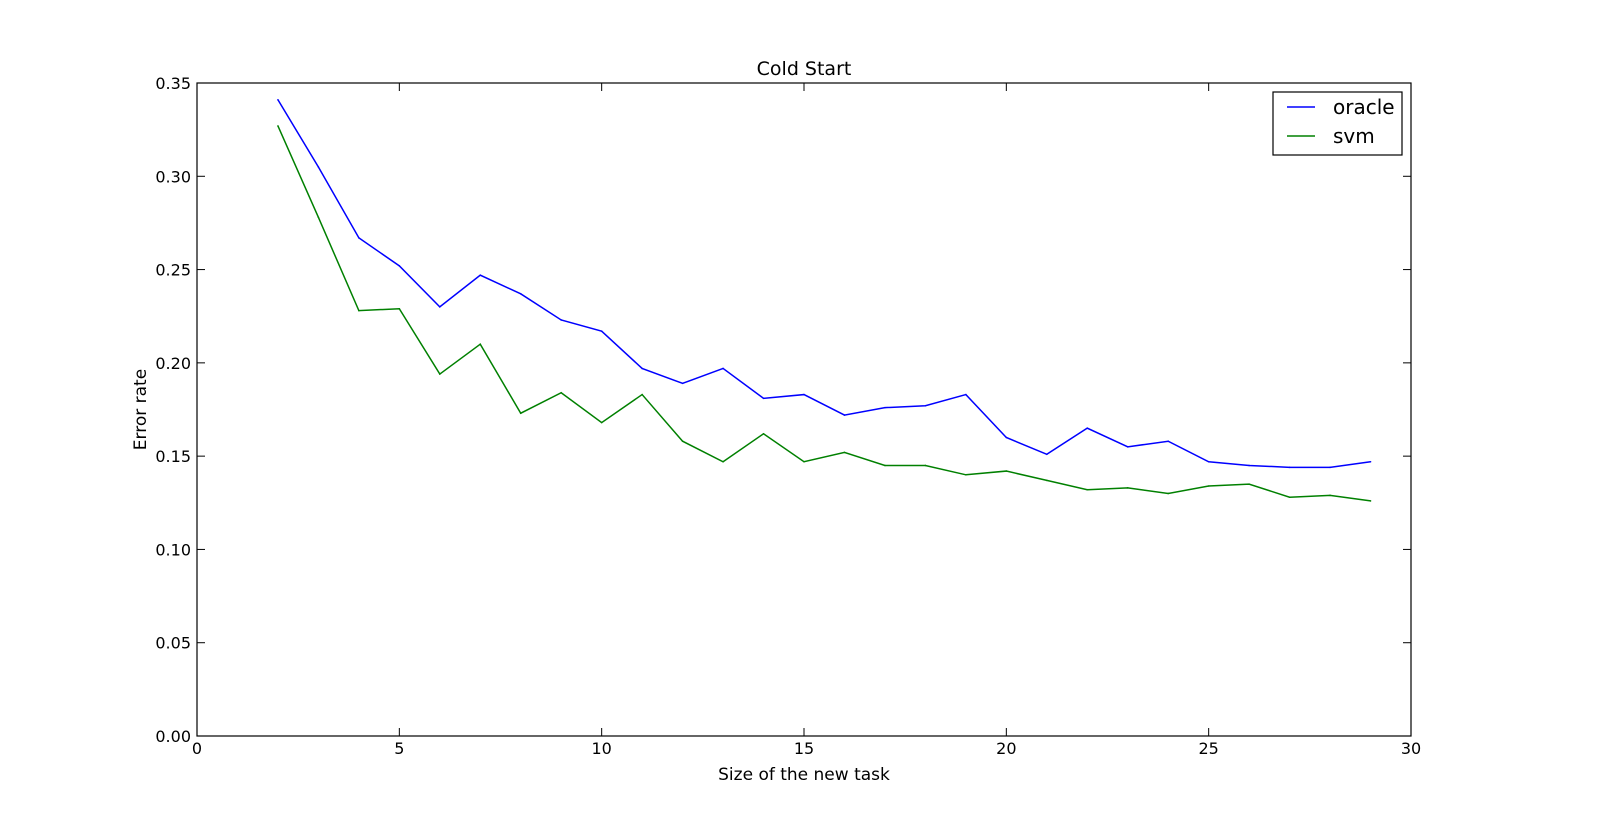 This screenshot has height=835, width=1600. Describe the element at coordinates (173, 176) in the screenshot. I see `y-tick-label: 0.30` at that location.